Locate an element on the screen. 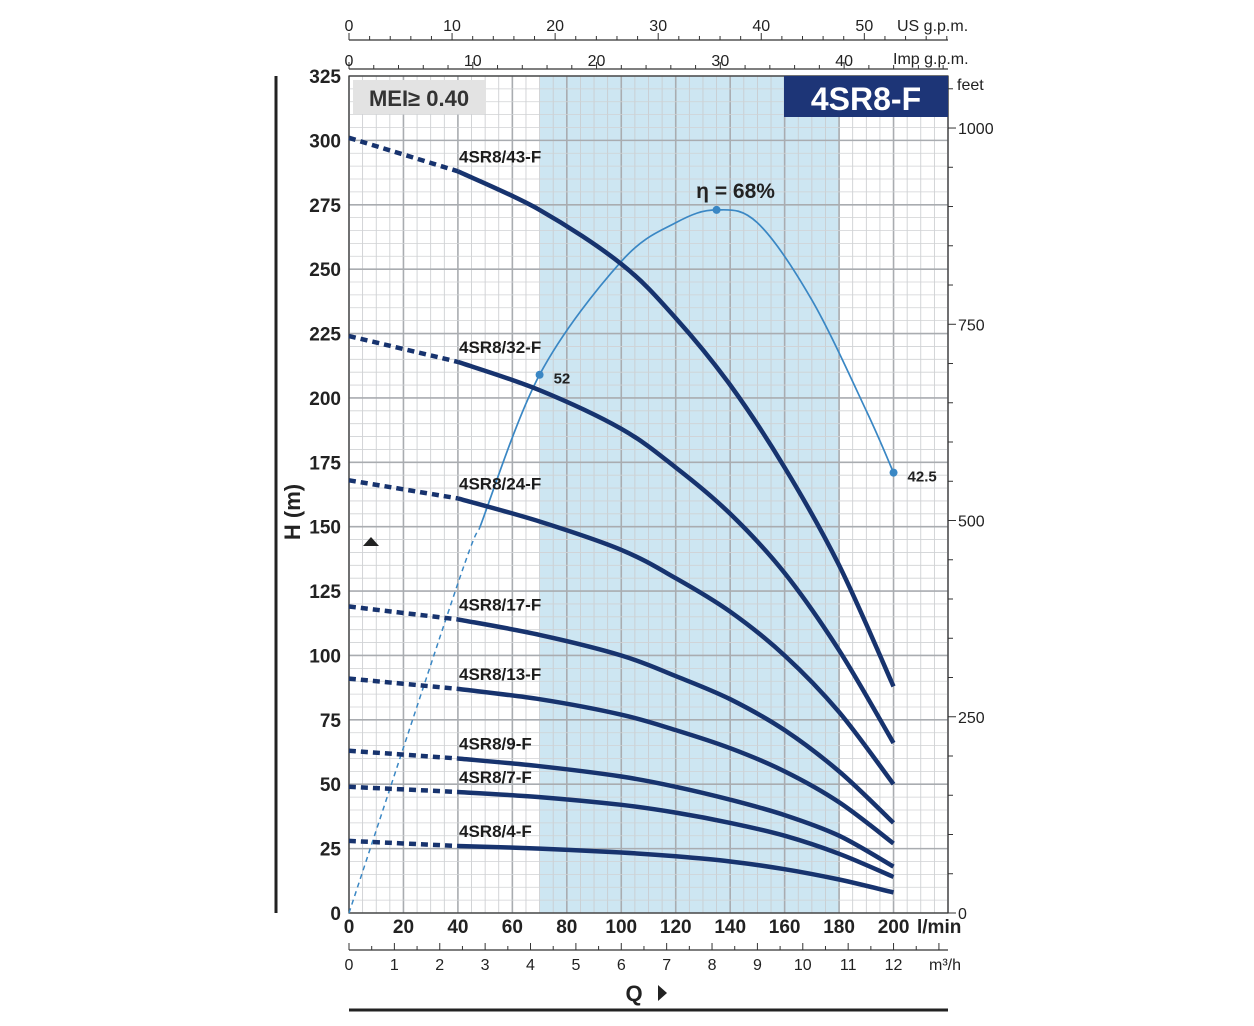 The height and width of the screenshot is (1026, 1254). feet-tick-label: 500 is located at coordinates (971, 522).